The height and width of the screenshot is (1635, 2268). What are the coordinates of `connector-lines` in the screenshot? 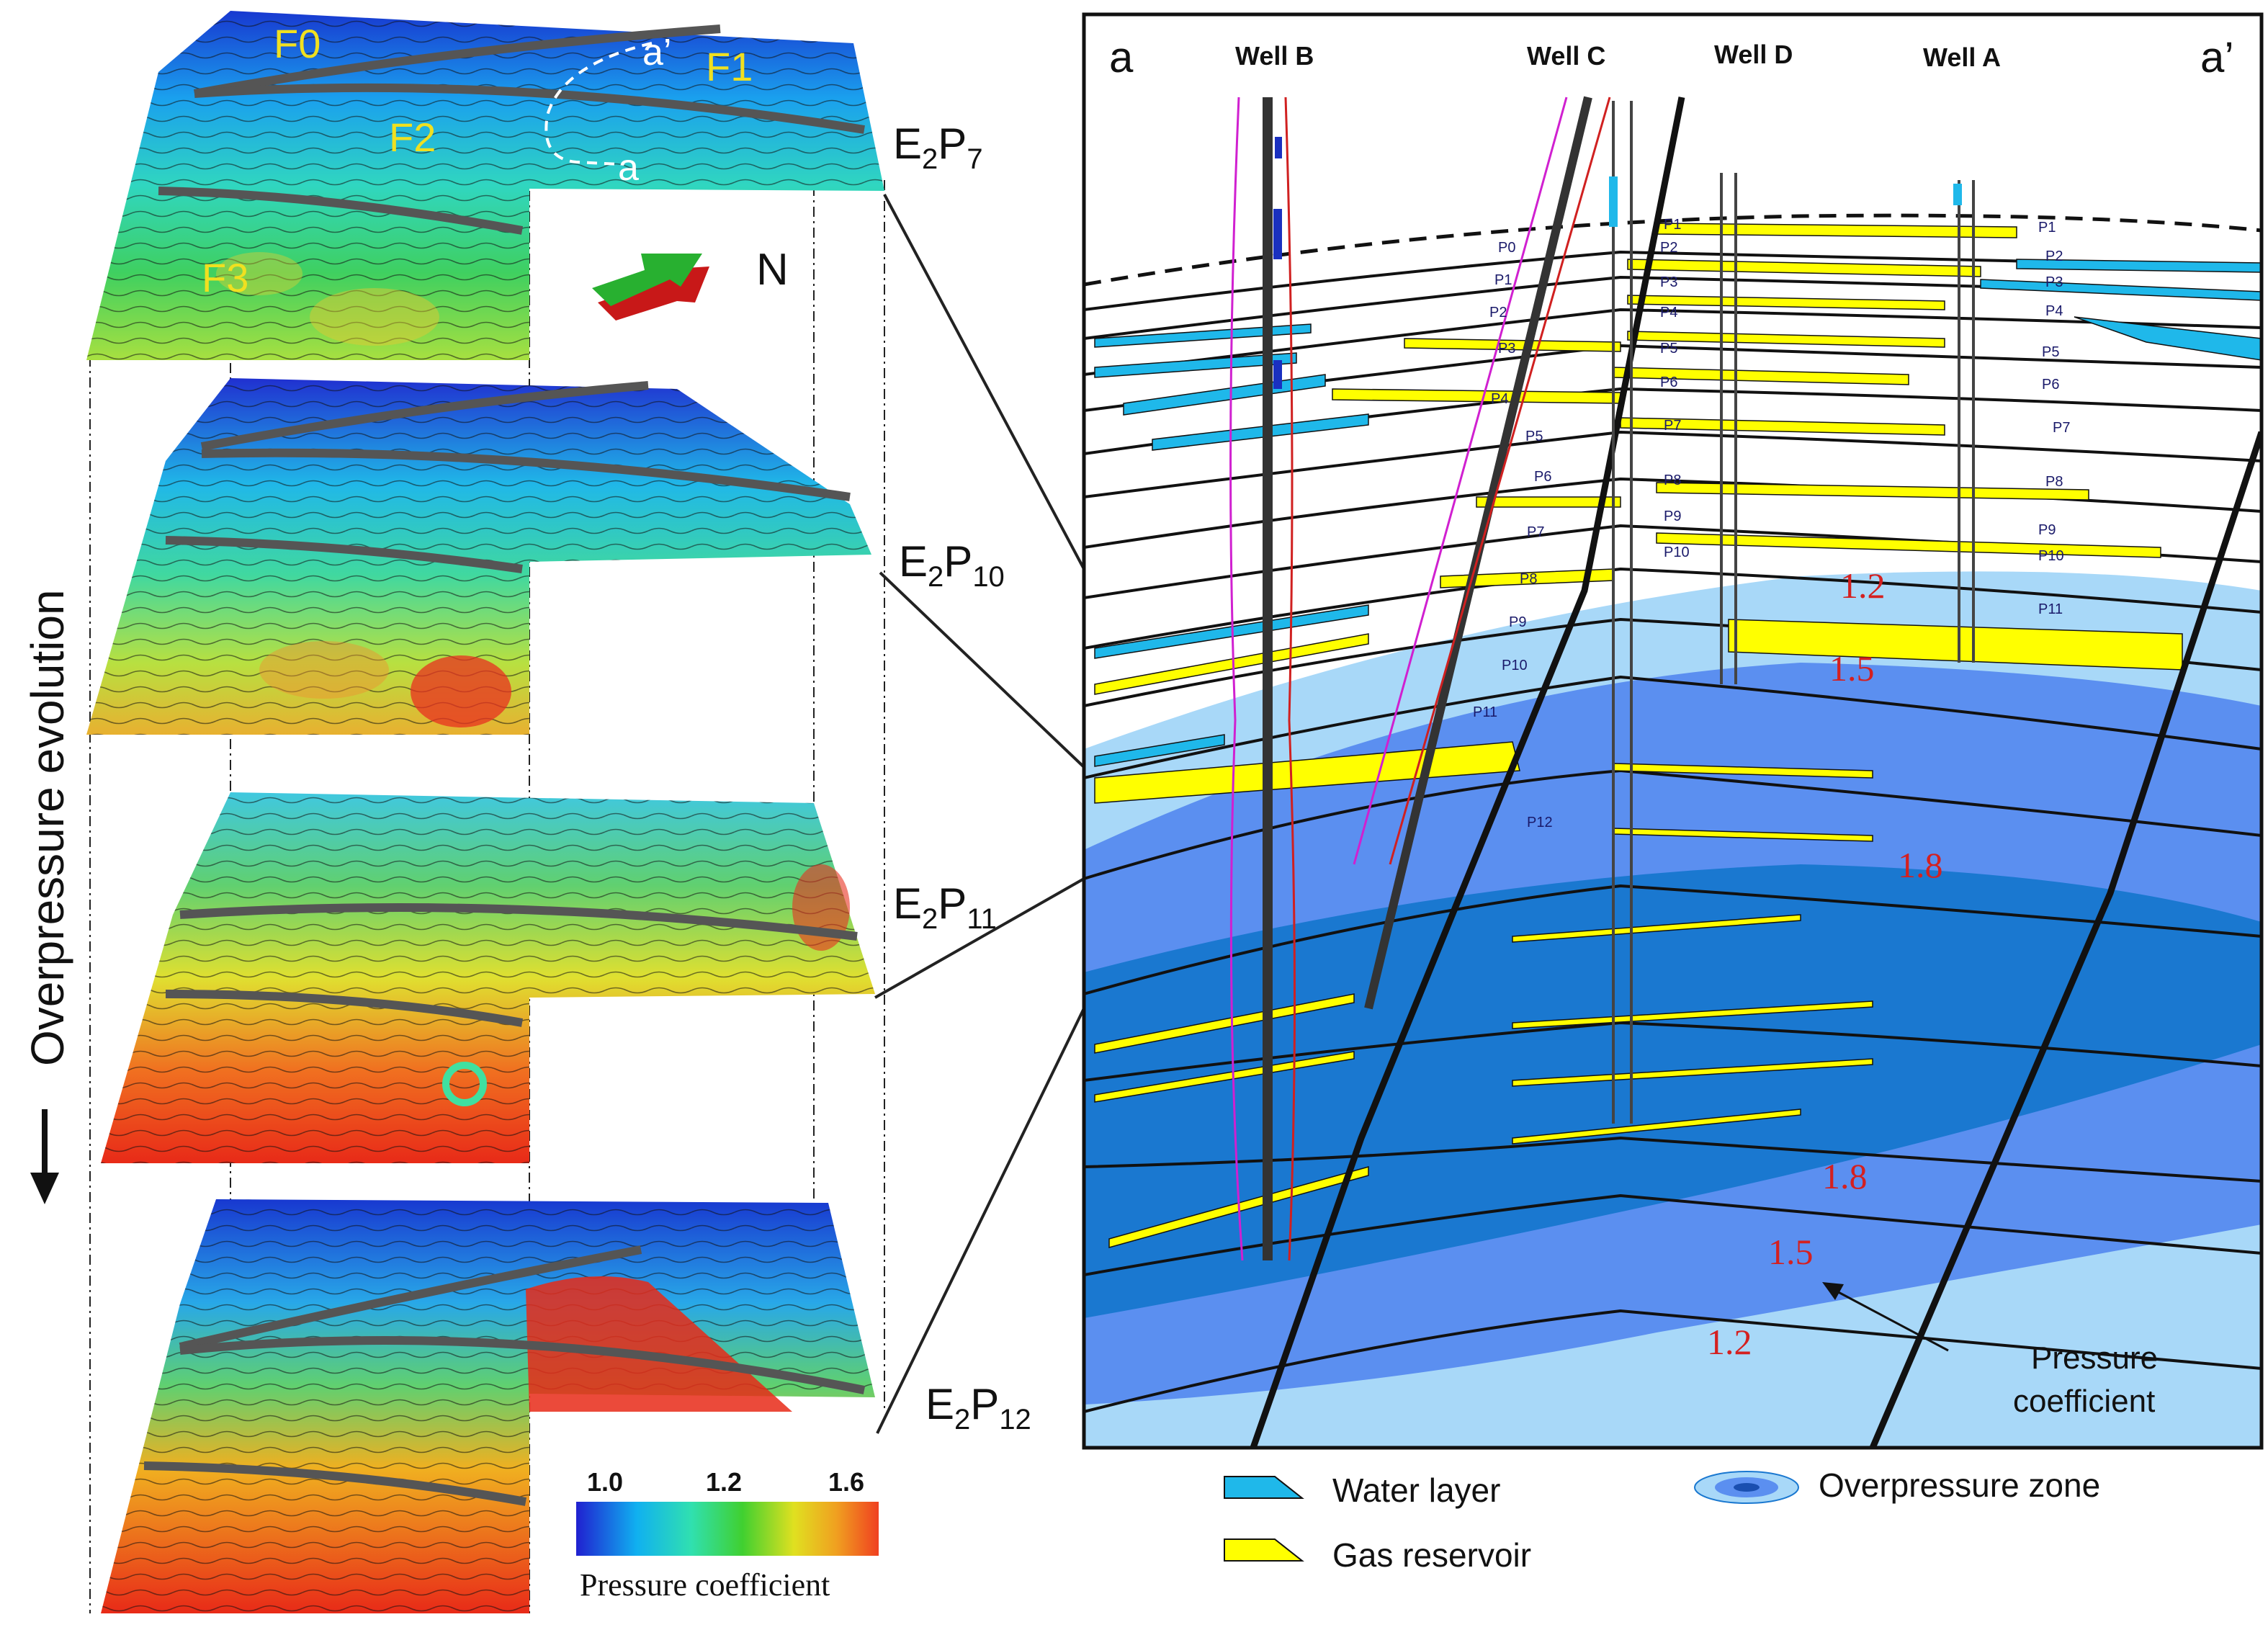 It's located at (979, 814).